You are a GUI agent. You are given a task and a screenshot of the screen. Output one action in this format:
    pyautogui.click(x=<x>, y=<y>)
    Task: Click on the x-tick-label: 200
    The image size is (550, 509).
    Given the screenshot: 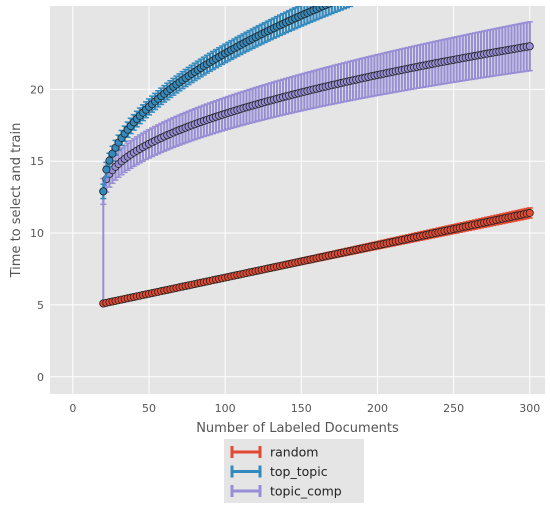 What is the action you would take?
    pyautogui.click(x=377, y=408)
    